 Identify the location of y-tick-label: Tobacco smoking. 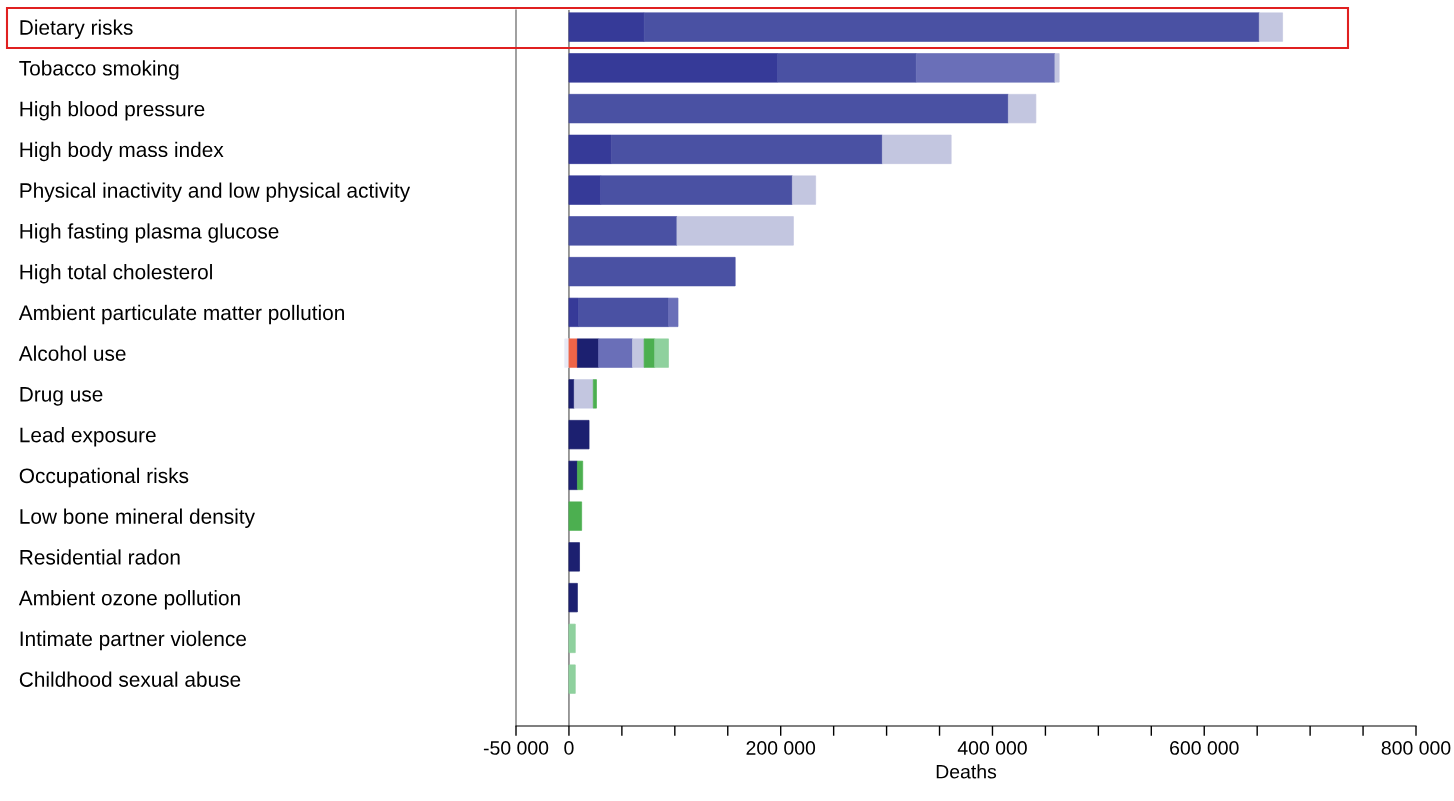
(99, 70).